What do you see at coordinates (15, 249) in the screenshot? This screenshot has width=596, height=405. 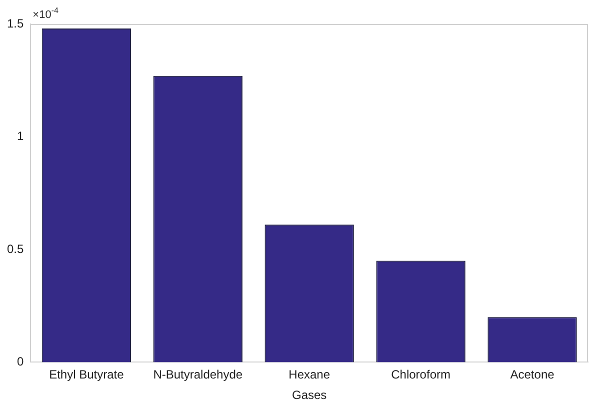 I see `y-tick-label: 0.5` at bounding box center [15, 249].